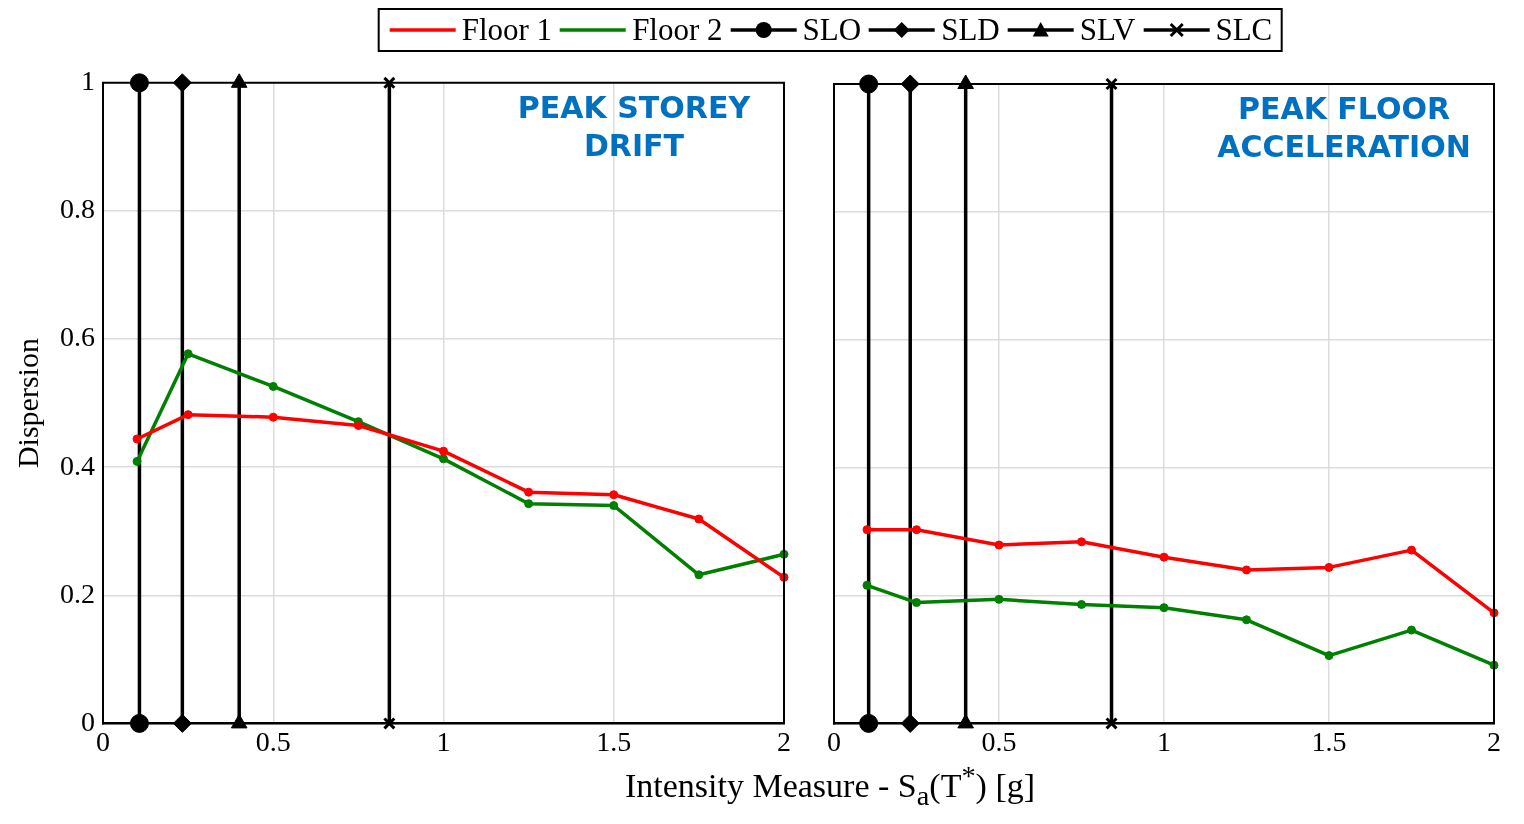 The width and height of the screenshot is (1524, 824). Describe the element at coordinates (77, 337) in the screenshot. I see `y-tick-label: 0.6` at that location.